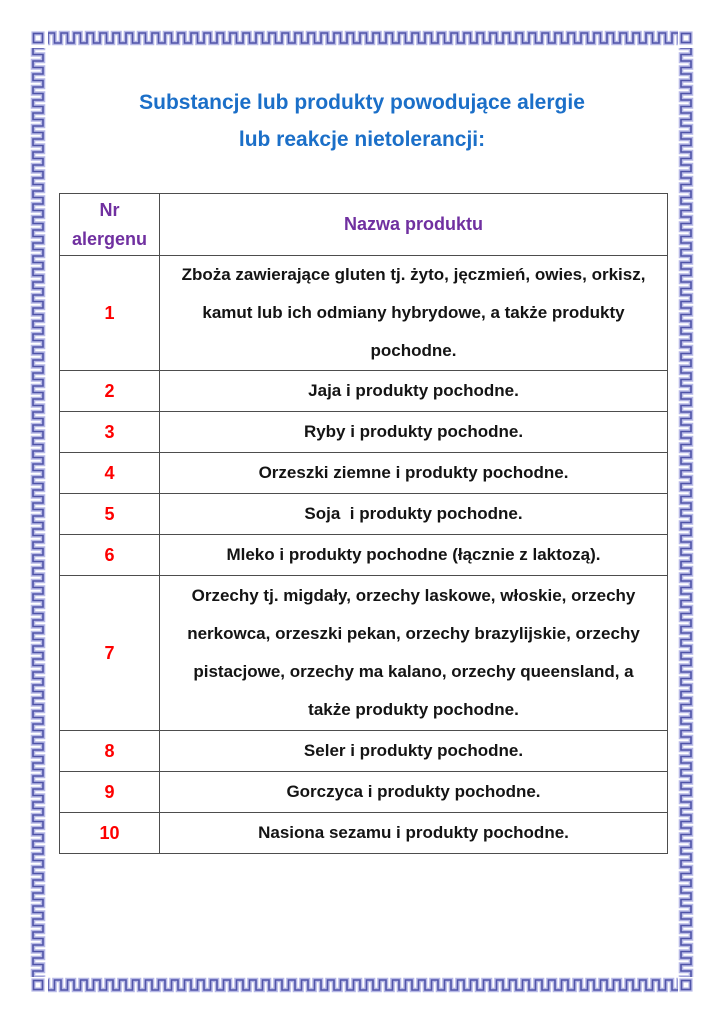 The image size is (724, 1024). I want to click on allergen-name: Ryby i produkty pochodne., so click(413, 432).